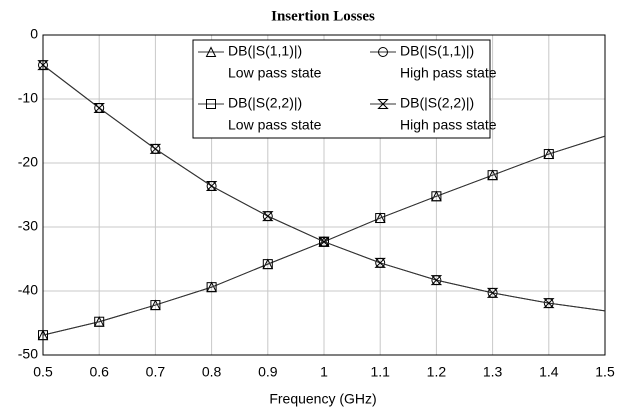 This screenshot has height=411, width=626. Describe the element at coordinates (322, 399) in the screenshot. I see `x-axis-label: Frequency (GHz)` at that location.